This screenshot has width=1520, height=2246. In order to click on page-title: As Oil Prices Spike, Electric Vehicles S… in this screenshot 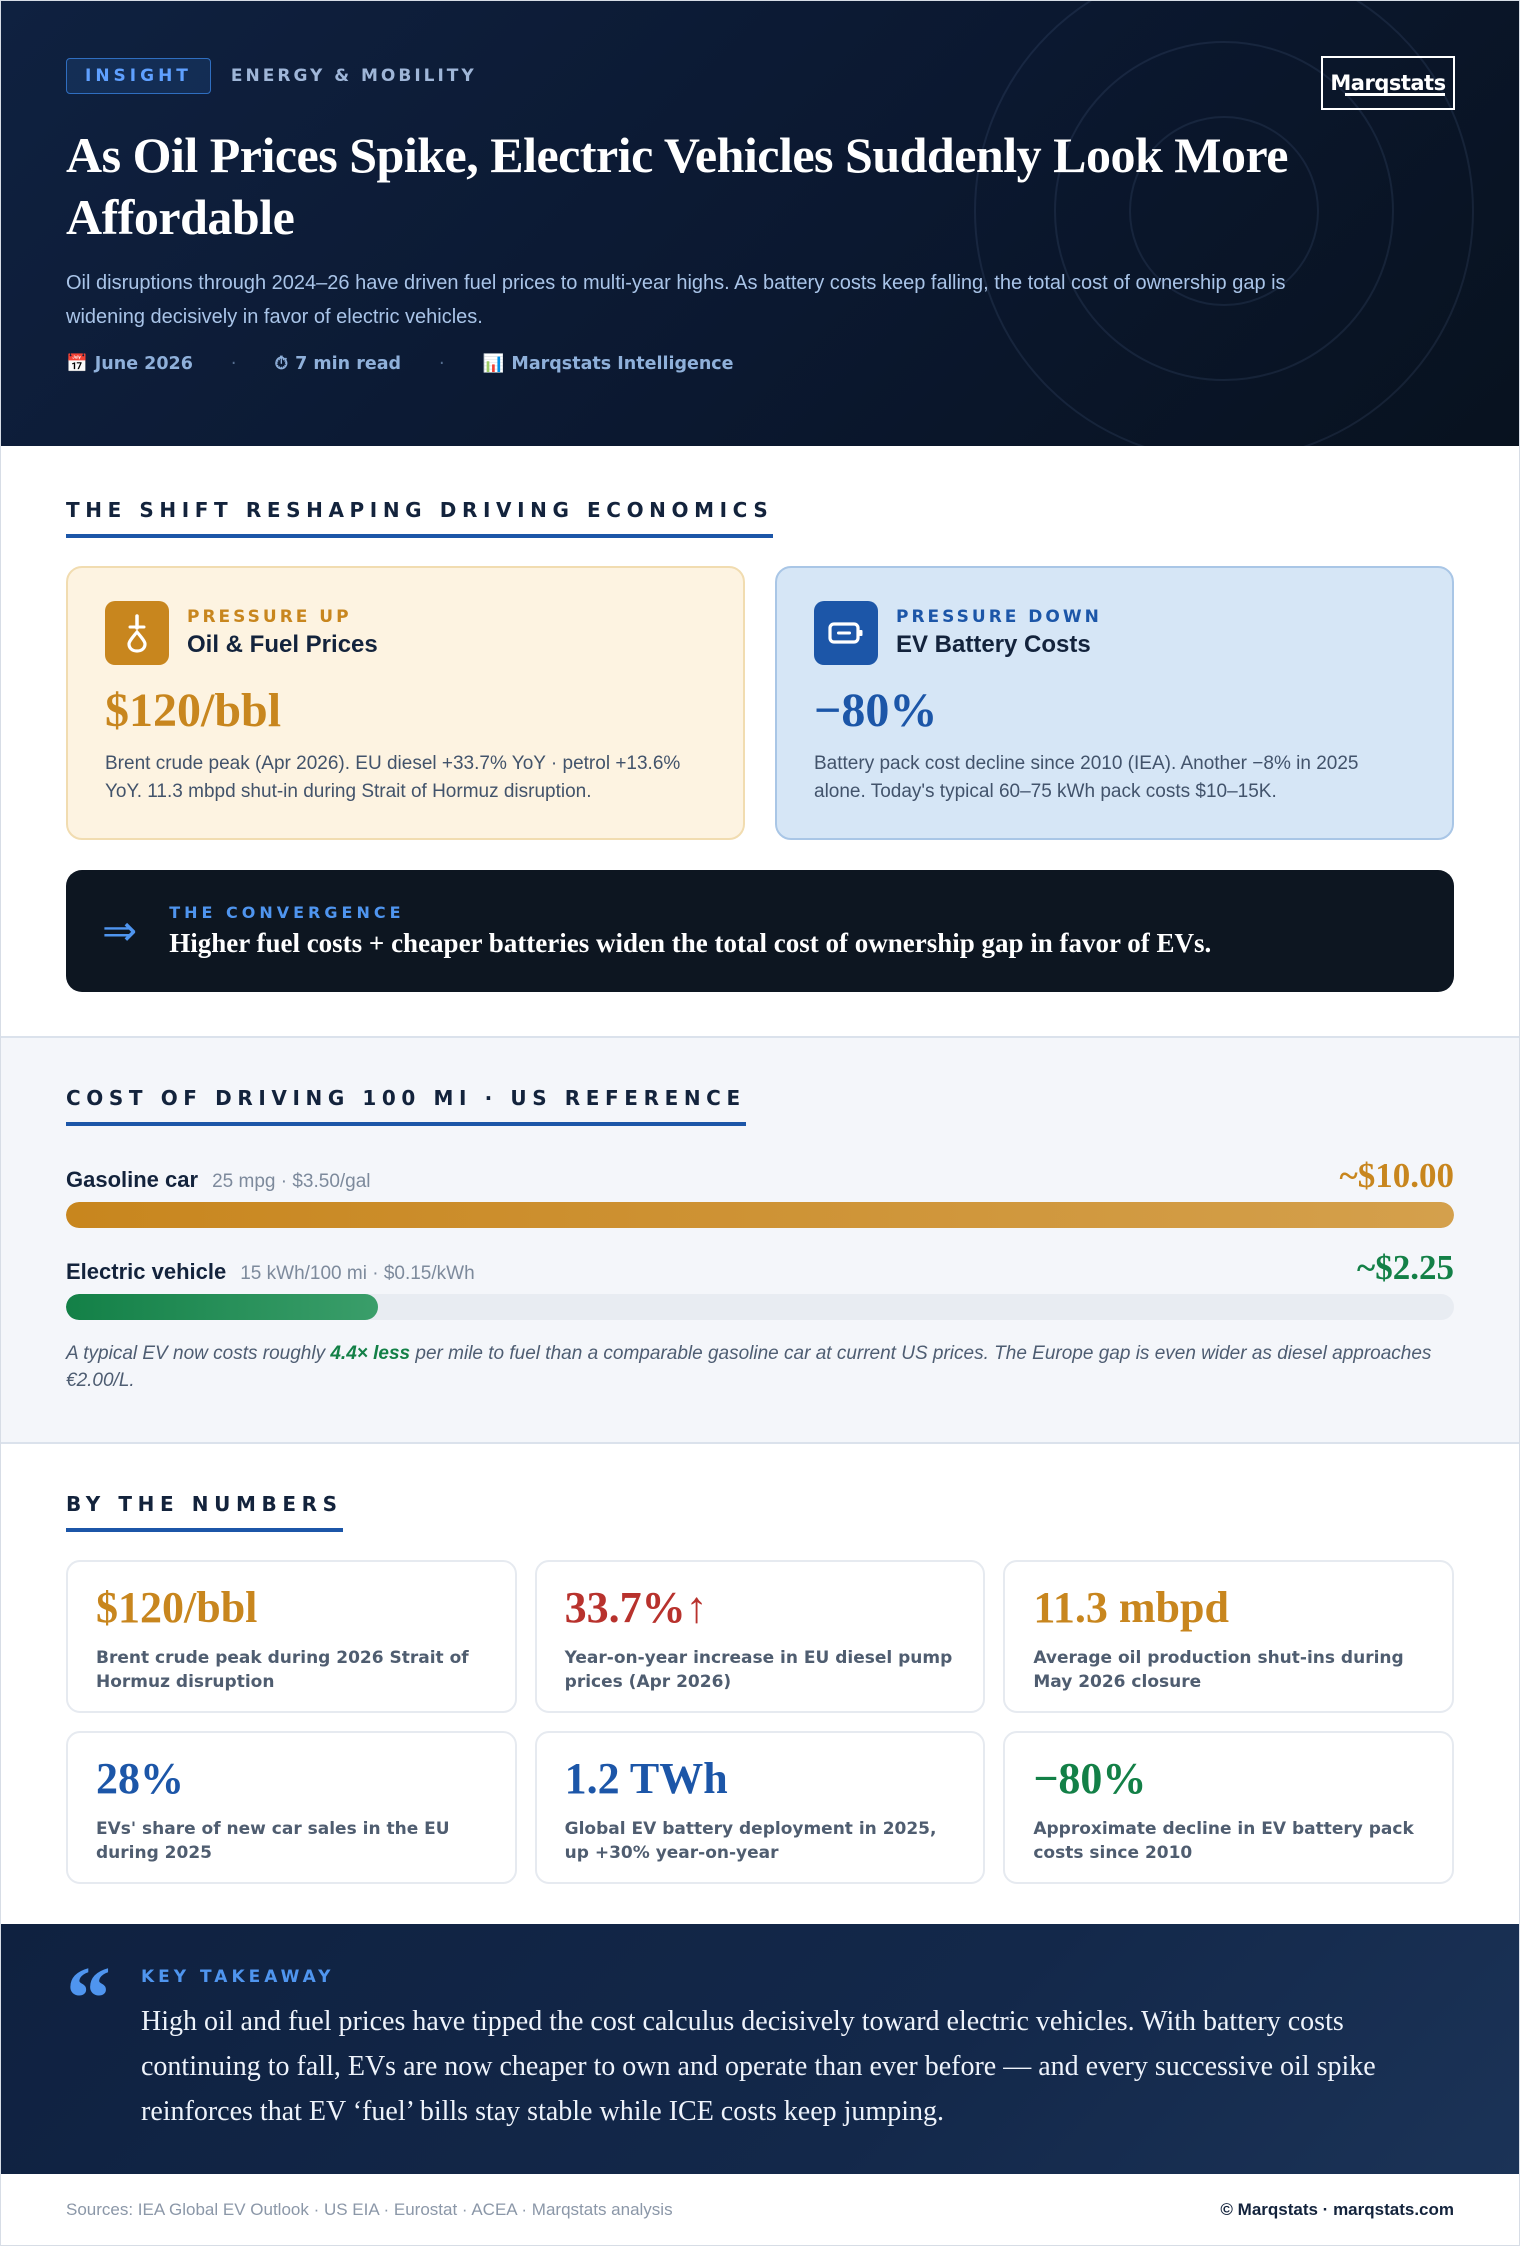, I will do `click(677, 186)`.